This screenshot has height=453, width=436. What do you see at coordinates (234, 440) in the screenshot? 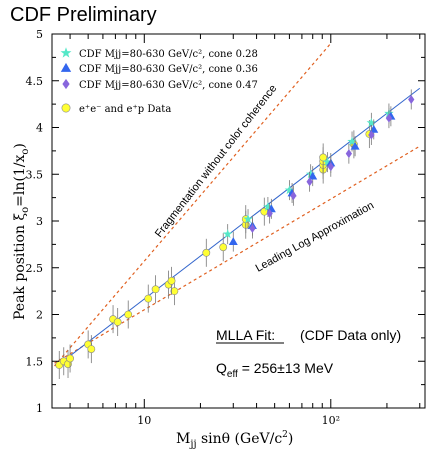
I see `x-axis-label: Mjj sinθ (GeV/c2)` at bounding box center [234, 440].